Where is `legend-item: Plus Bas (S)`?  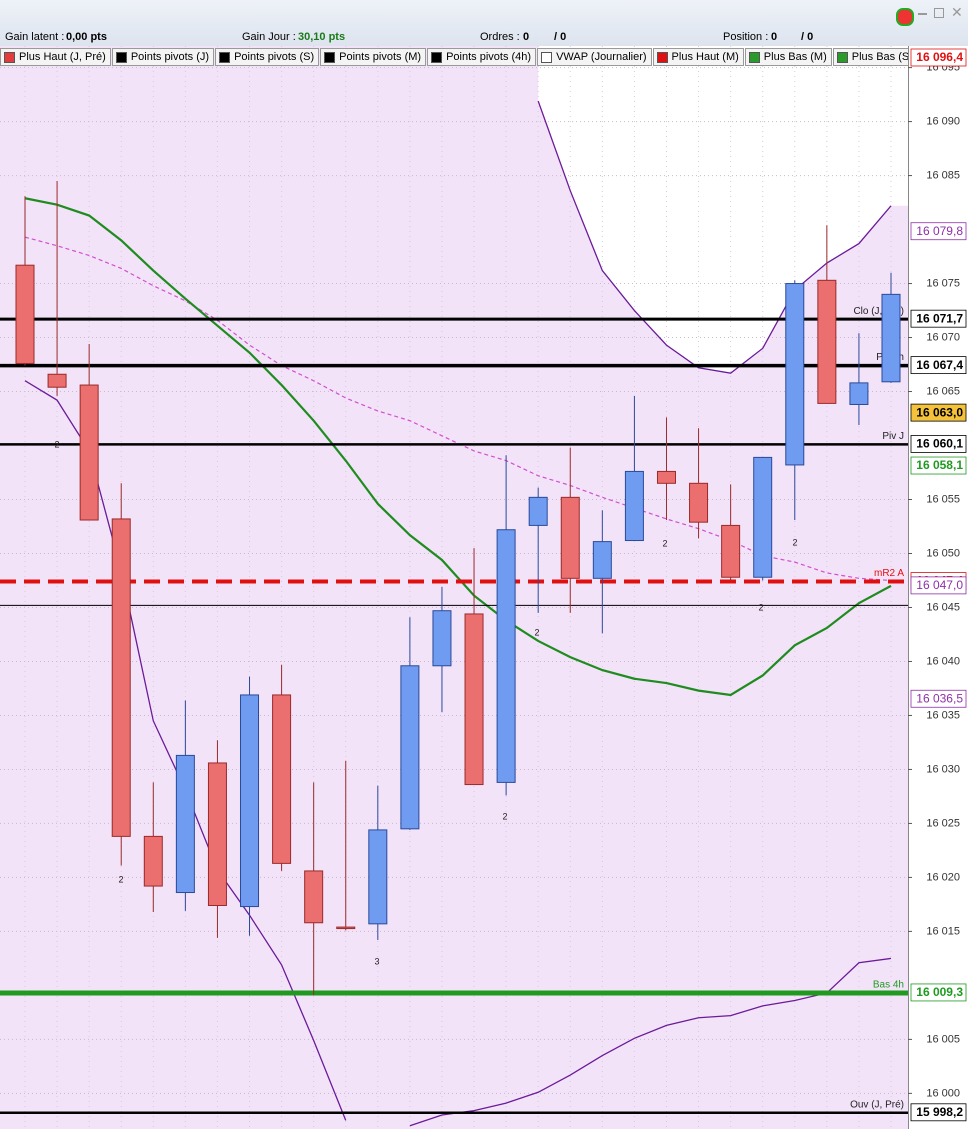
legend-item: Plus Bas (S) is located at coordinates (870, 57).